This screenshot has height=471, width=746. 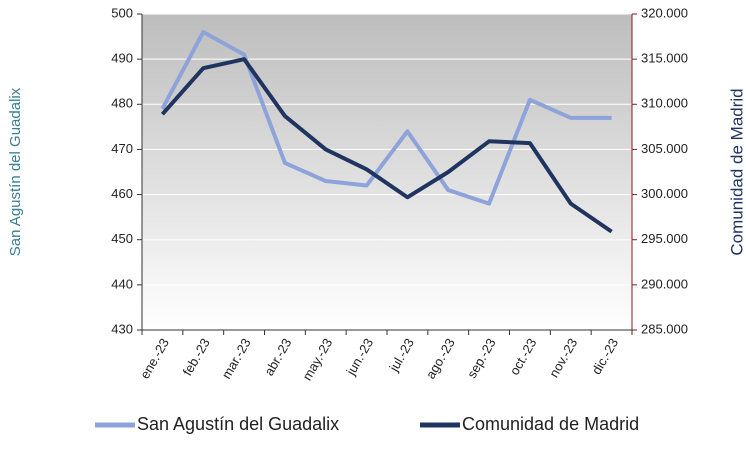 What do you see at coordinates (401, 355) in the screenshot?
I see `x-tick-label: jul.-23` at bounding box center [401, 355].